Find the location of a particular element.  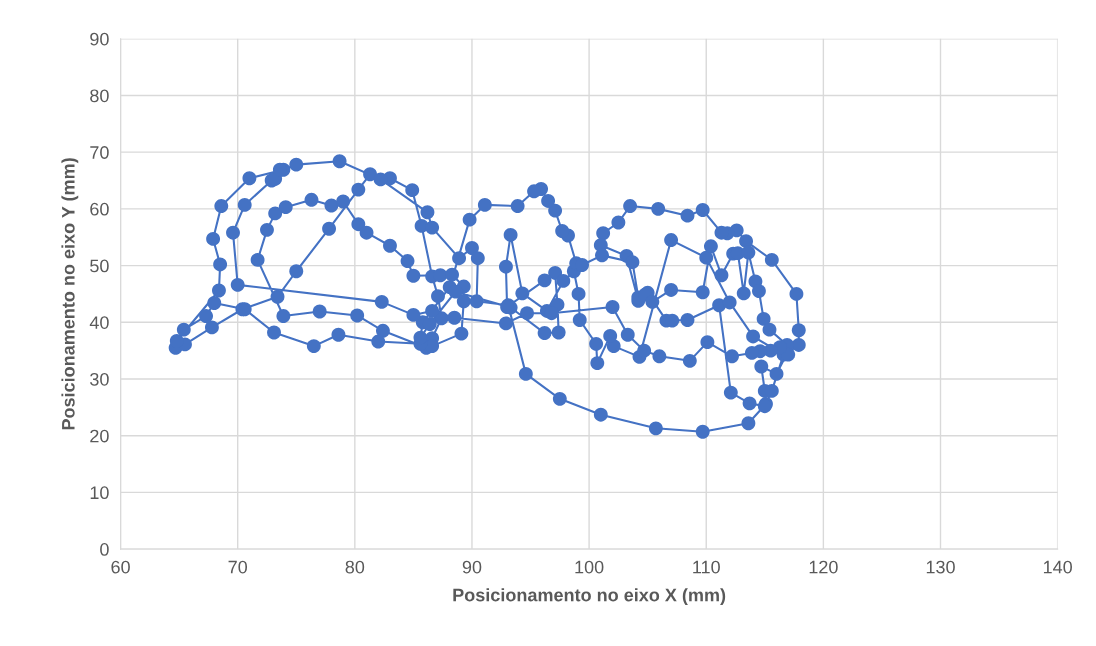

y-tick-label: 90 is located at coordinates (99, 39).